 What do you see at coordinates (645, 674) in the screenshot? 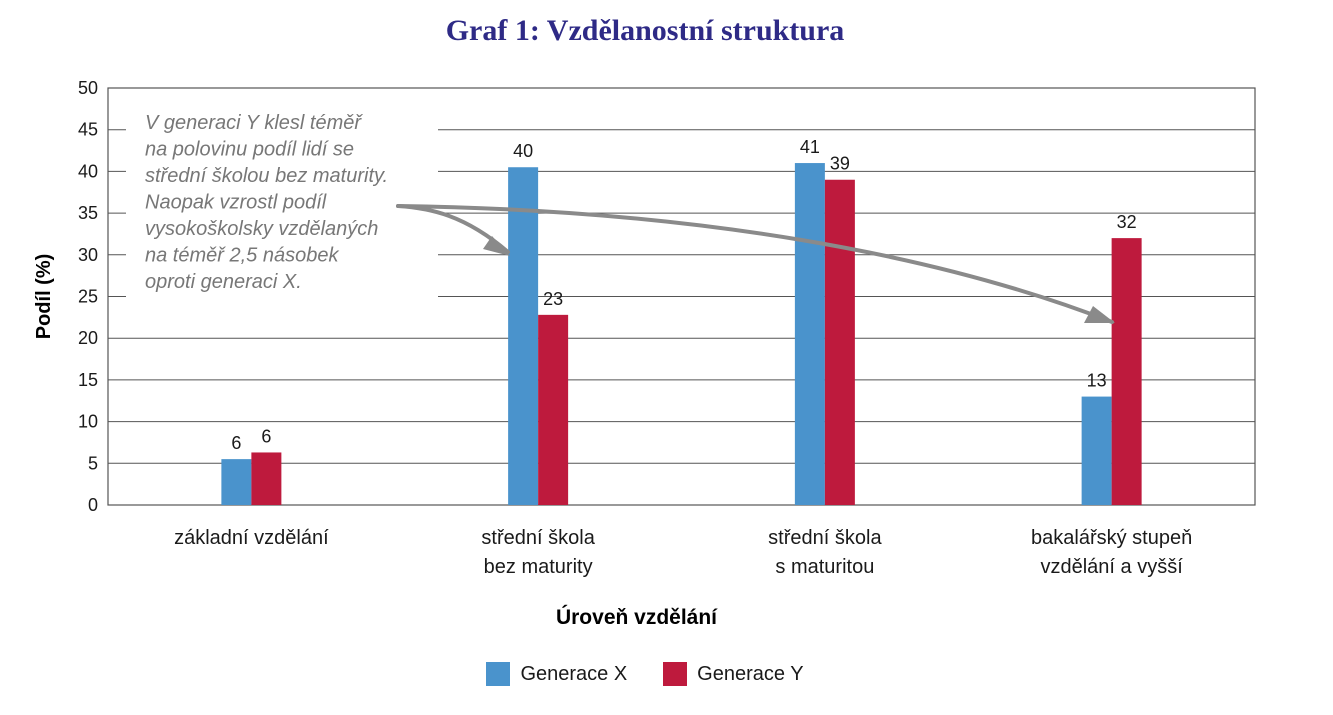
I see `legend: Generace X Generace Y` at bounding box center [645, 674].